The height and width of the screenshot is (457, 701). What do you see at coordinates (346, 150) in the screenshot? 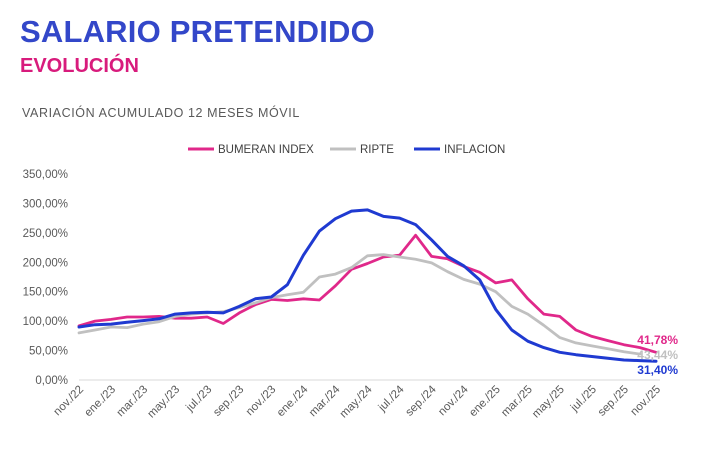
I see `chart-legend: BUMERAN INDEX RIPTE INFLACION` at bounding box center [346, 150].